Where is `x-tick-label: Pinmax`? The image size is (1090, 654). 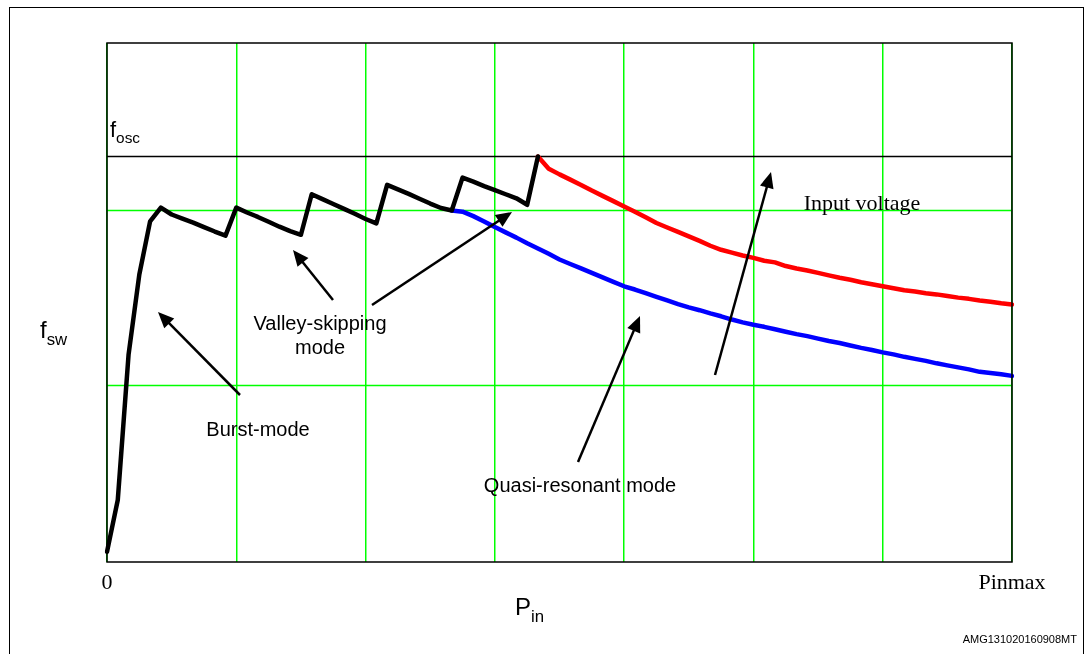
x-tick-label: Pinmax is located at coordinates (1012, 581).